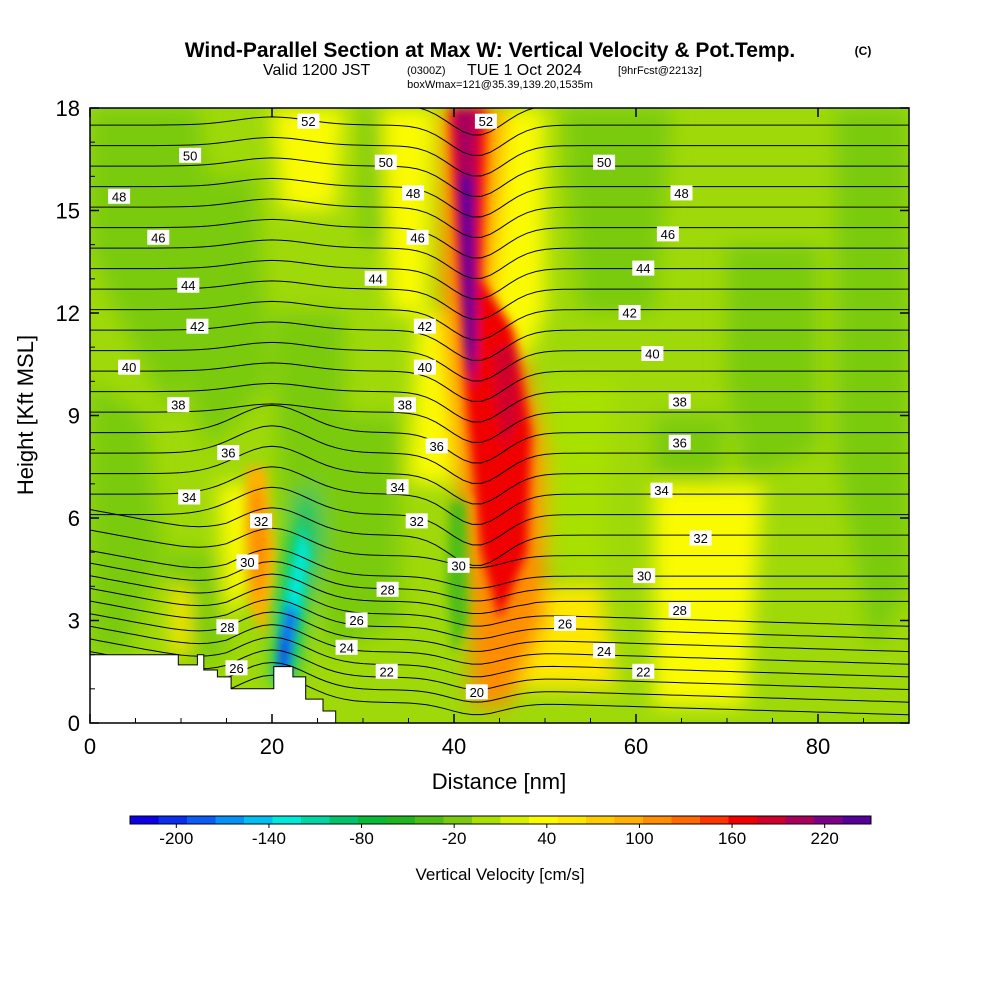  Describe the element at coordinates (546, 838) in the screenshot. I see `colorbar-tick-label: 40` at that location.